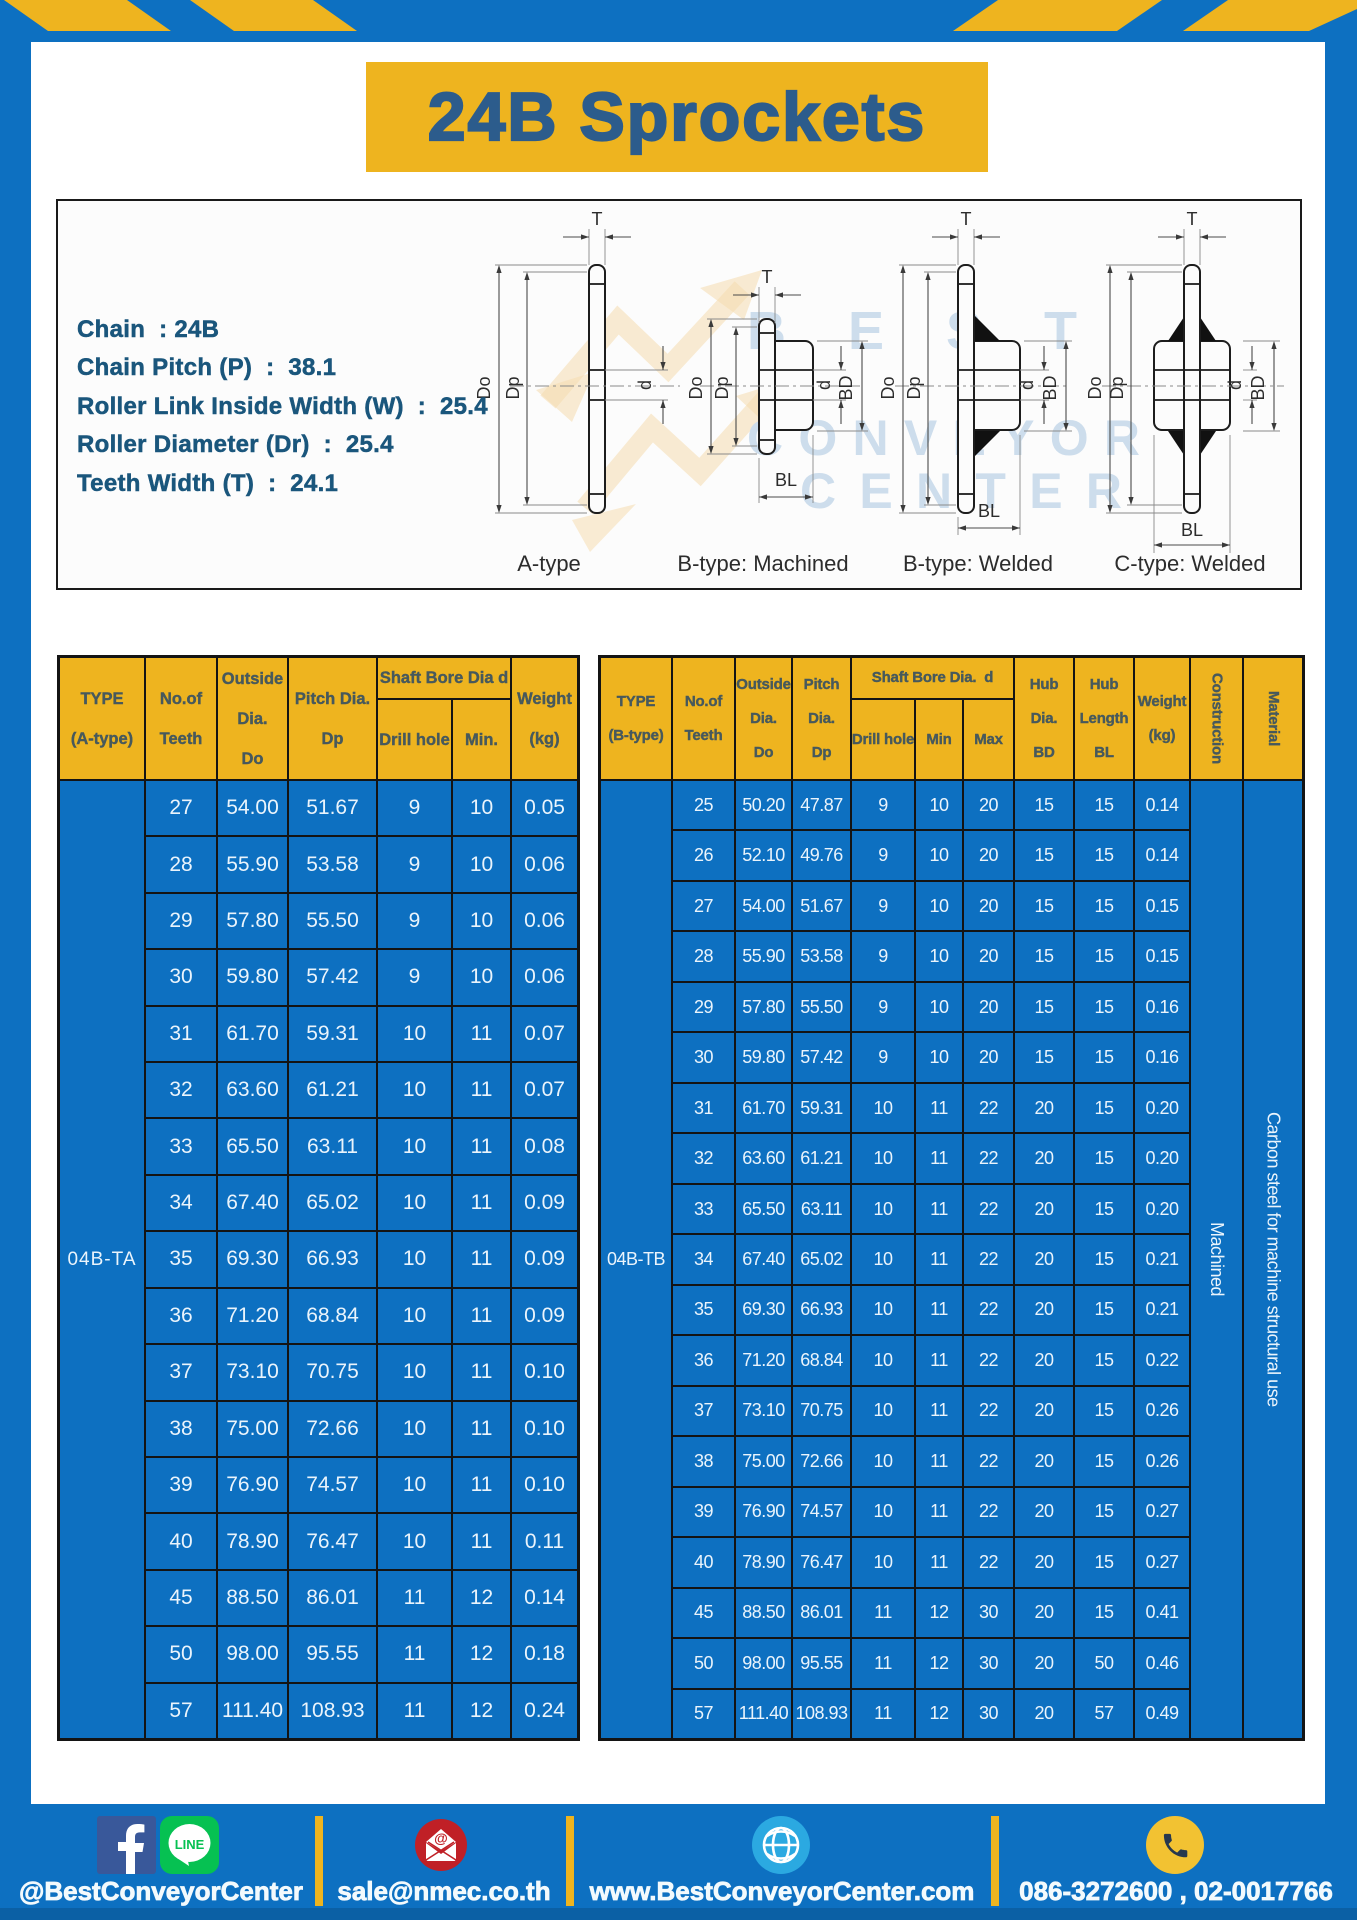 This screenshot has height=1920, width=1357. What do you see at coordinates (190, 1844) in the screenshot?
I see `svg-text: LINE` at bounding box center [190, 1844].